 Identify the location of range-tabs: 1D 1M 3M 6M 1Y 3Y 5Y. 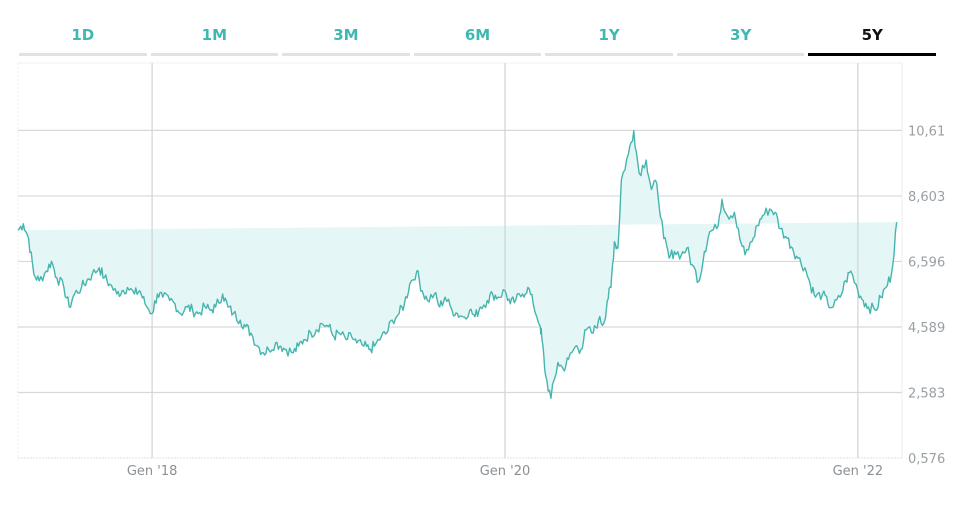
(477, 39).